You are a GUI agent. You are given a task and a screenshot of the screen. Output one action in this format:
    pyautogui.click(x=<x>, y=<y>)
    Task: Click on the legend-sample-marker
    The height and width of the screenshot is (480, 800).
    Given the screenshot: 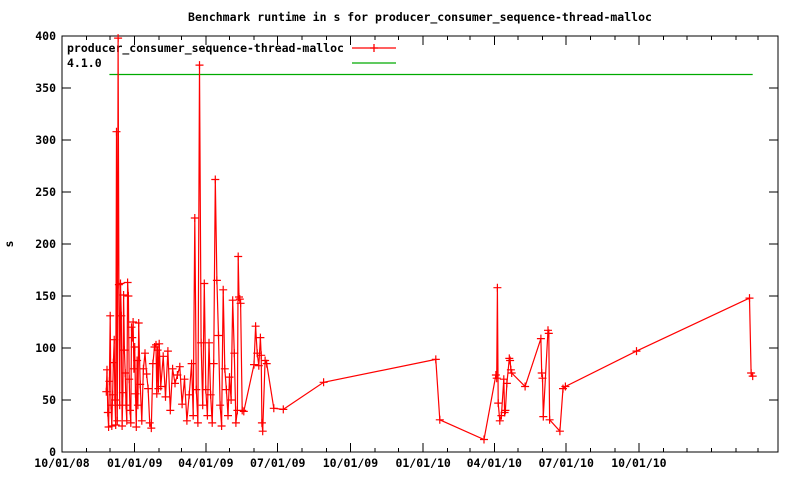 What is the action you would take?
    pyautogui.click(x=374, y=48)
    